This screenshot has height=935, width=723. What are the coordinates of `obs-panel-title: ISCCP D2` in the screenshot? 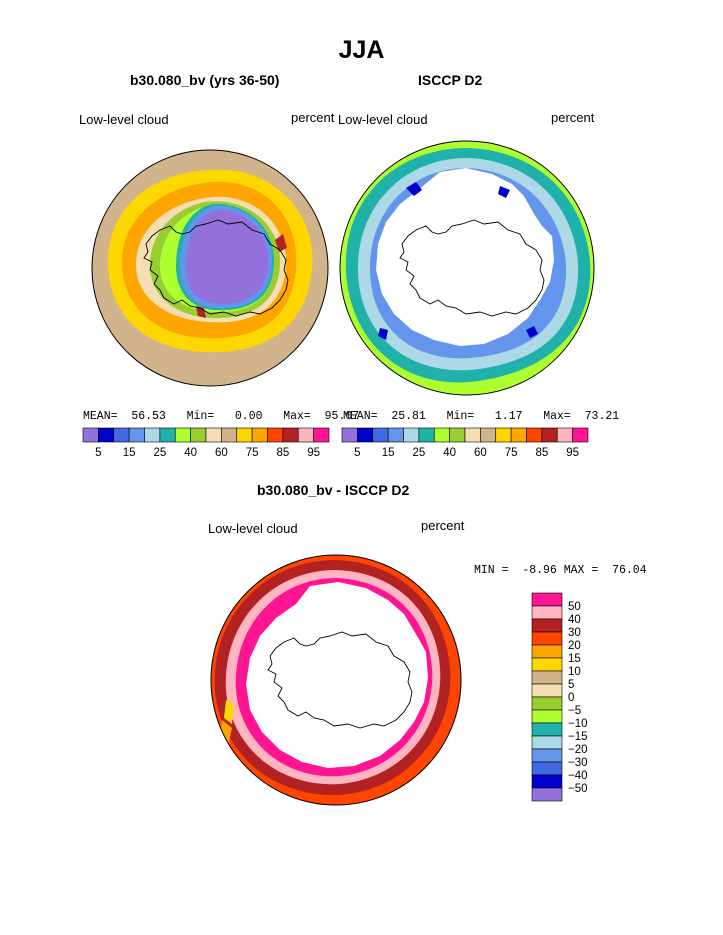 It's located at (450, 80).